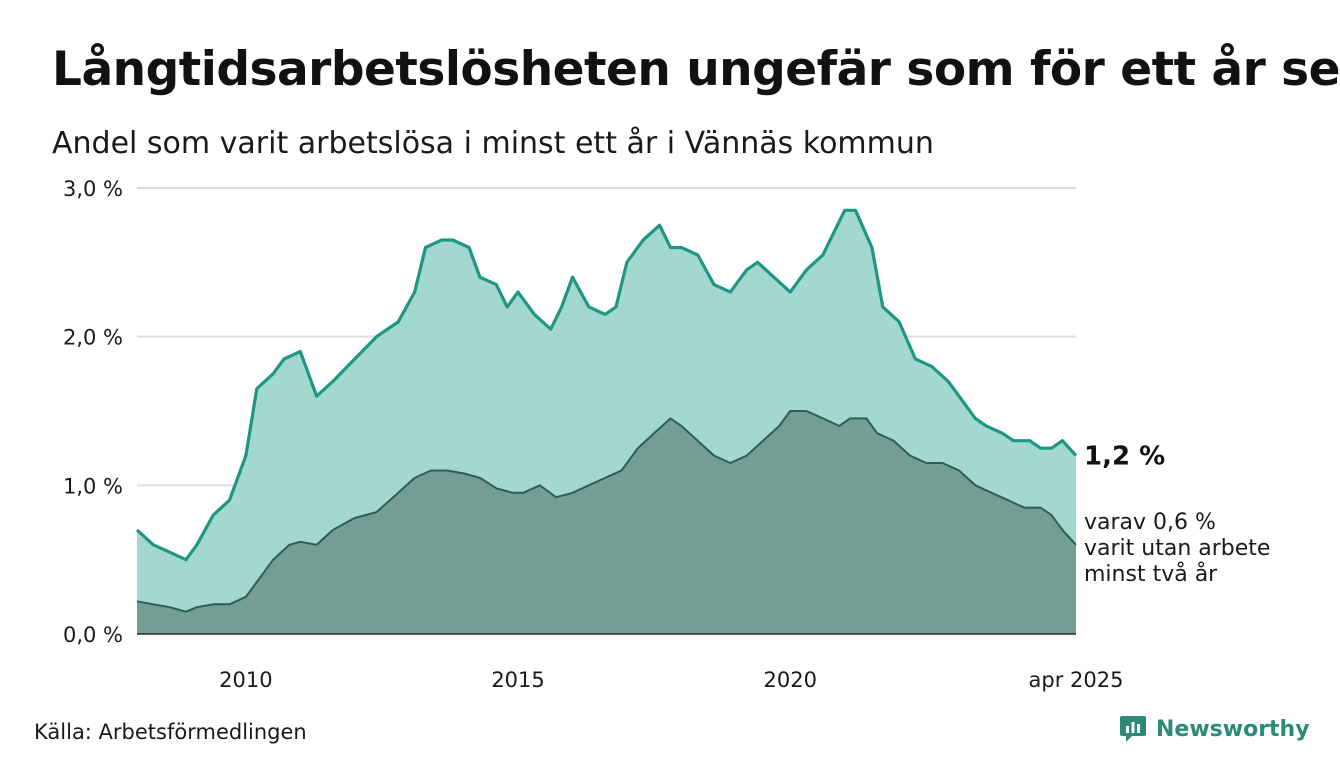  I want to click on x-tick-label: 2020, so click(789, 680).